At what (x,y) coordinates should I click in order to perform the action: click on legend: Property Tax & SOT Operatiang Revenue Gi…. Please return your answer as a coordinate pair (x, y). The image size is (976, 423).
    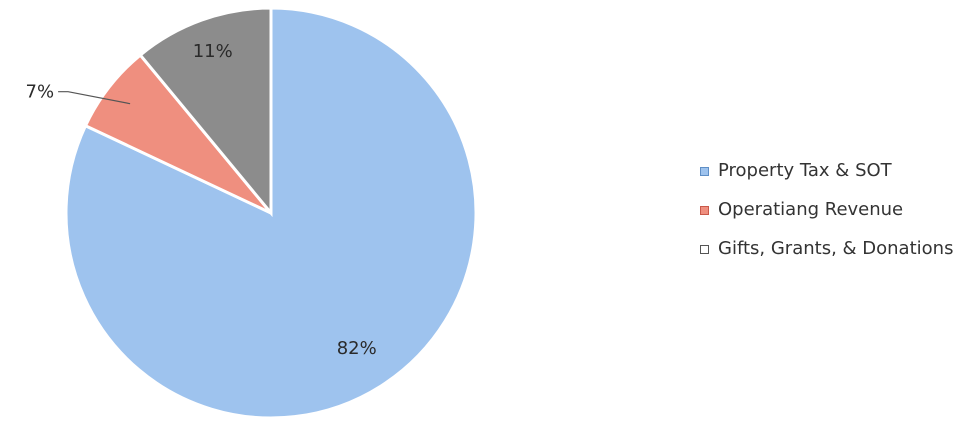
    Looking at the image, I should click on (826, 210).